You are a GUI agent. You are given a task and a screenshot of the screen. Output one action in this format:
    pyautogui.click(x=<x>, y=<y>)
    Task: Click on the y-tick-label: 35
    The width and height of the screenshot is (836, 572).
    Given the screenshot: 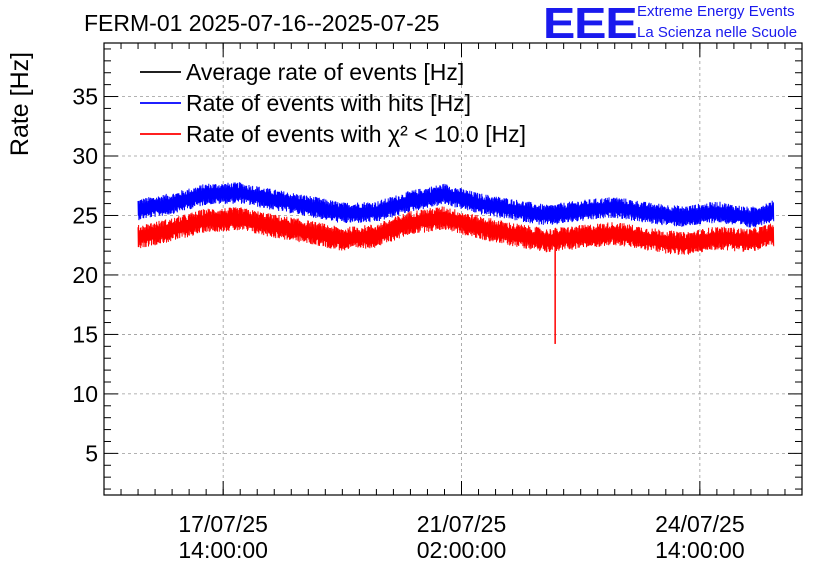 What is the action you would take?
    pyautogui.click(x=85, y=97)
    